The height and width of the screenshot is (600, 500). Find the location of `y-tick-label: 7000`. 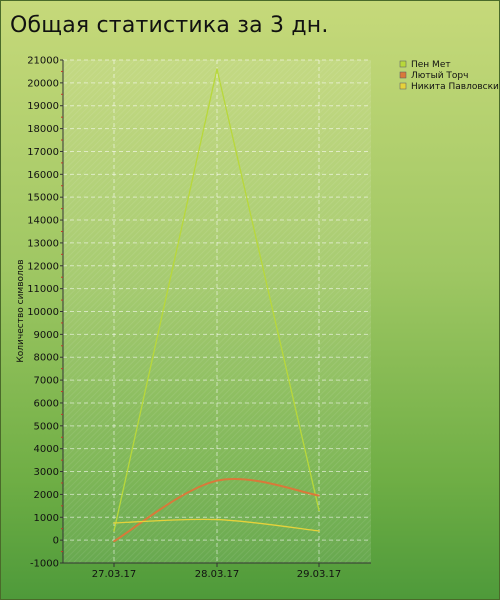

y-tick-label: 7000 is located at coordinates (46, 381).